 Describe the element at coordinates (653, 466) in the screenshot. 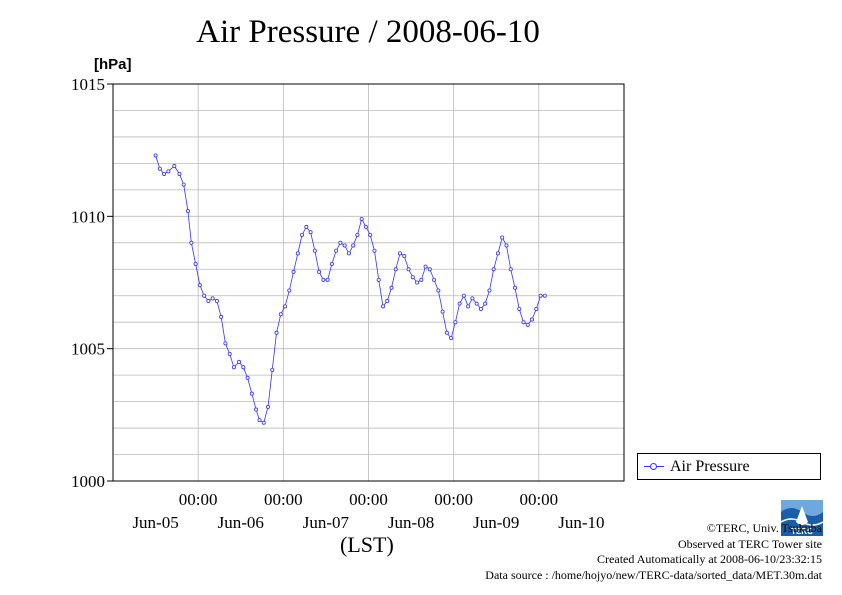

I see `legend-marker` at that location.